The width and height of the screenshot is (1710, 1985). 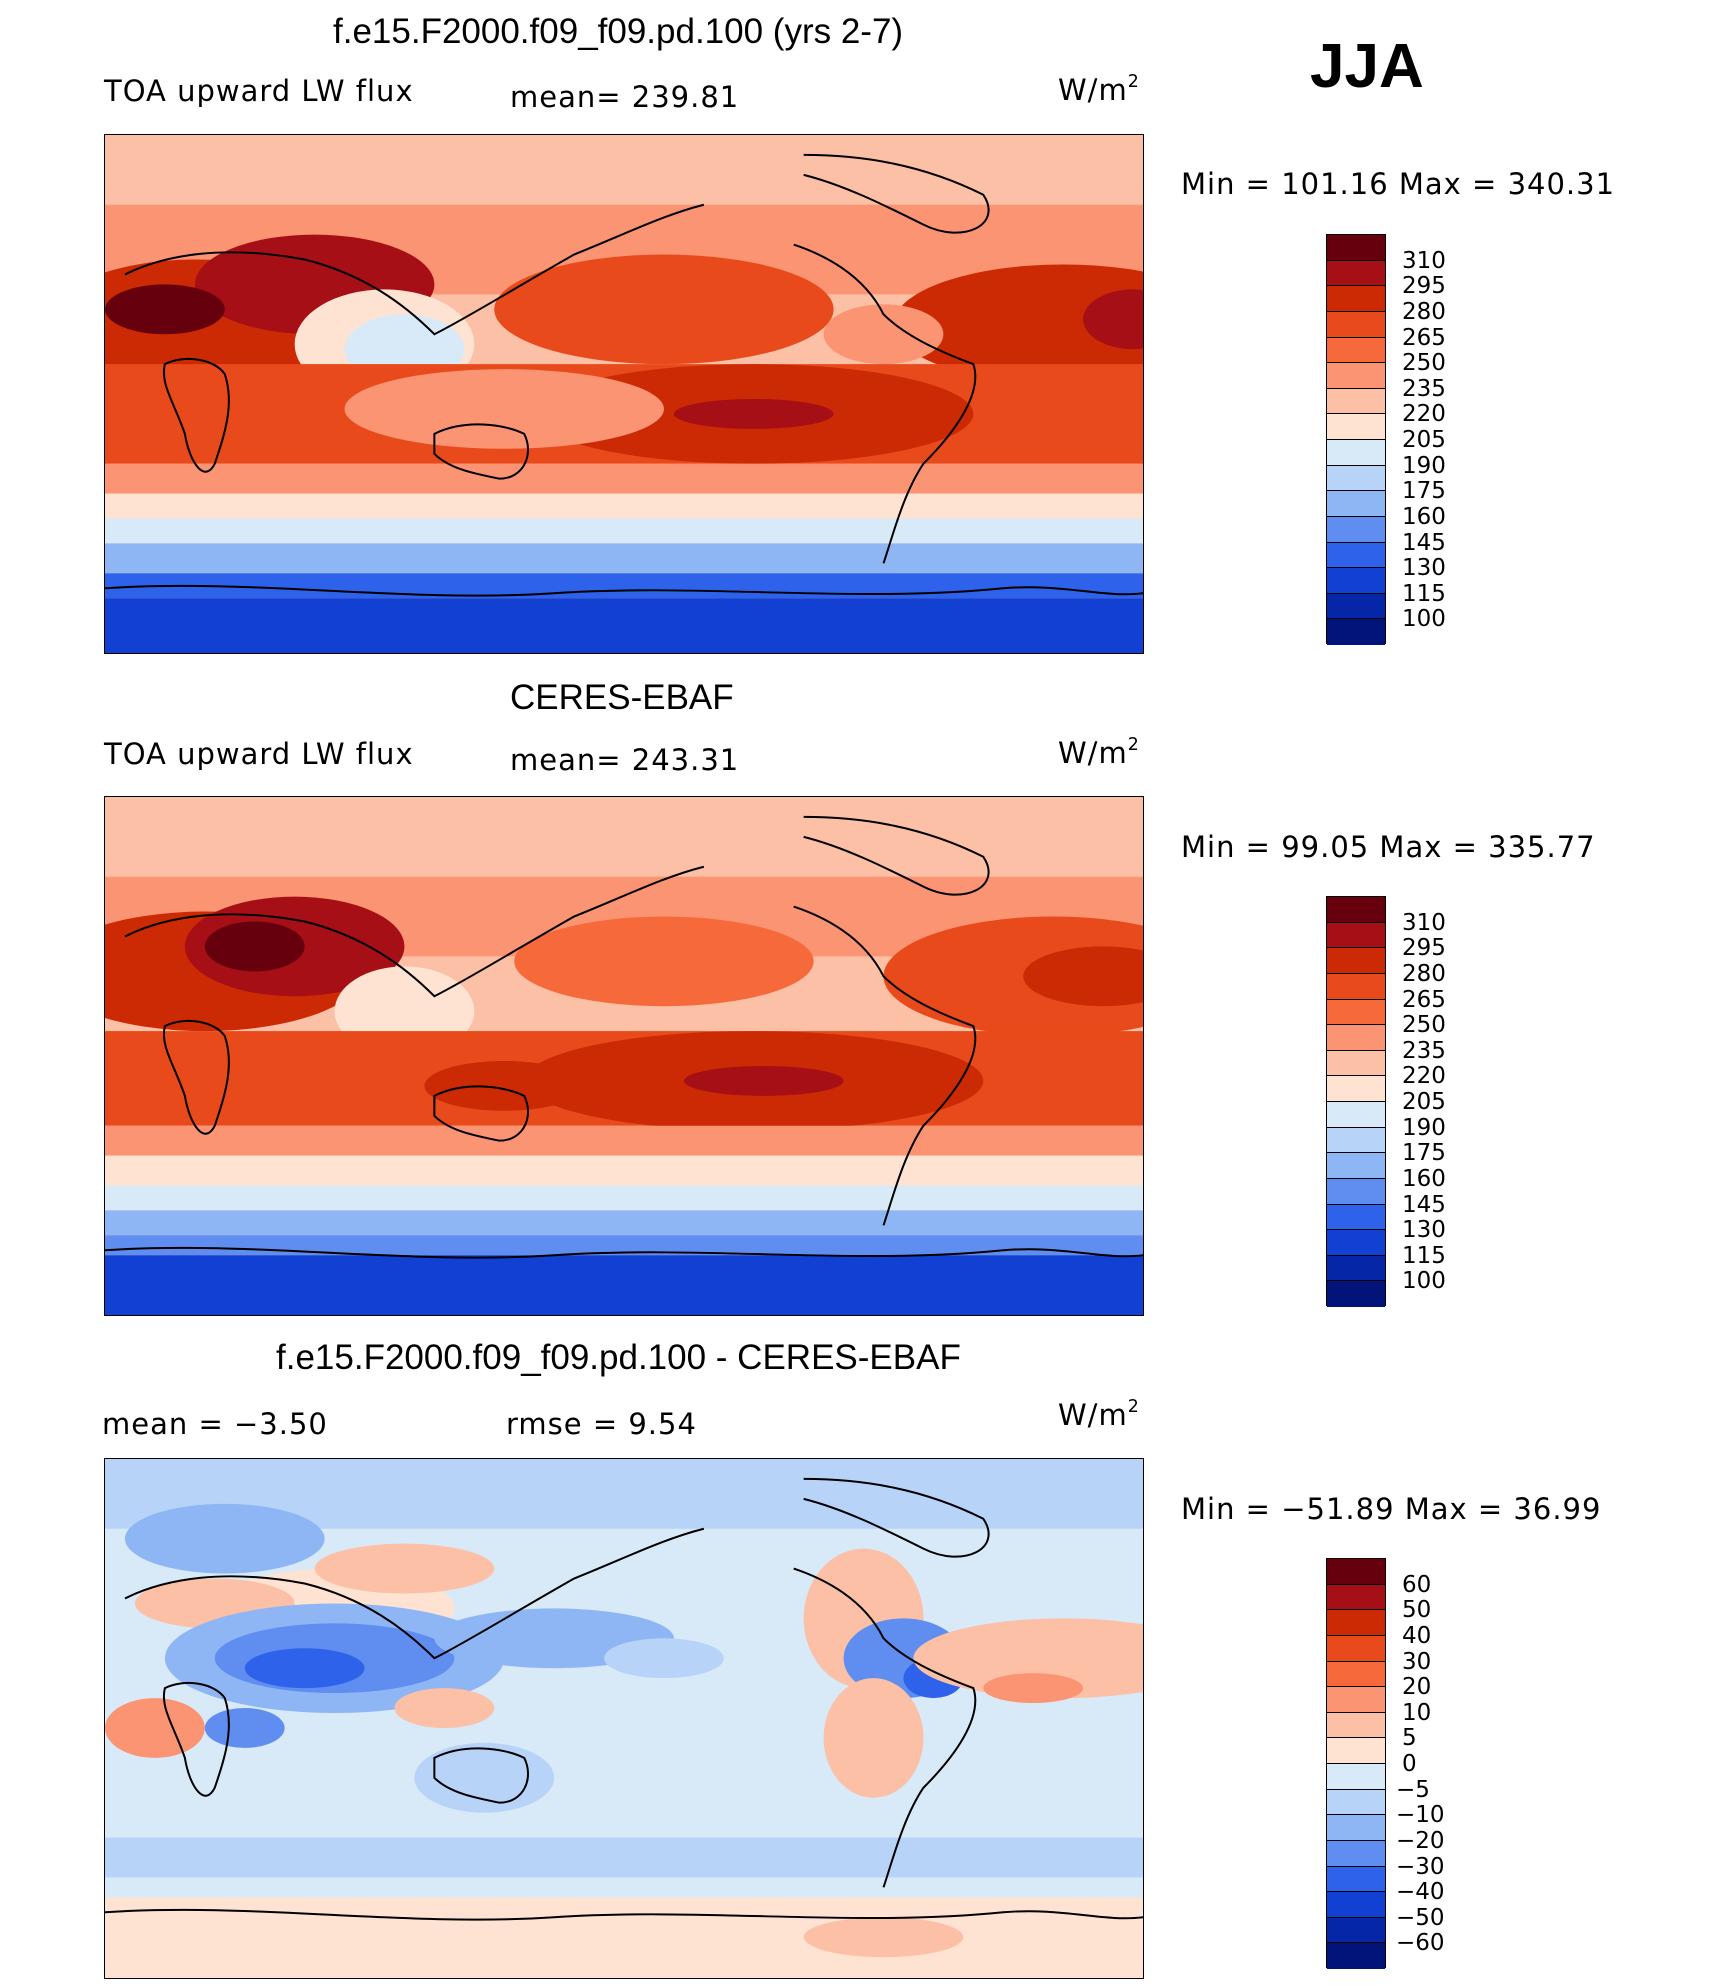 I want to click on colorbar-tick-label: 50, so click(x=1417, y=1610).